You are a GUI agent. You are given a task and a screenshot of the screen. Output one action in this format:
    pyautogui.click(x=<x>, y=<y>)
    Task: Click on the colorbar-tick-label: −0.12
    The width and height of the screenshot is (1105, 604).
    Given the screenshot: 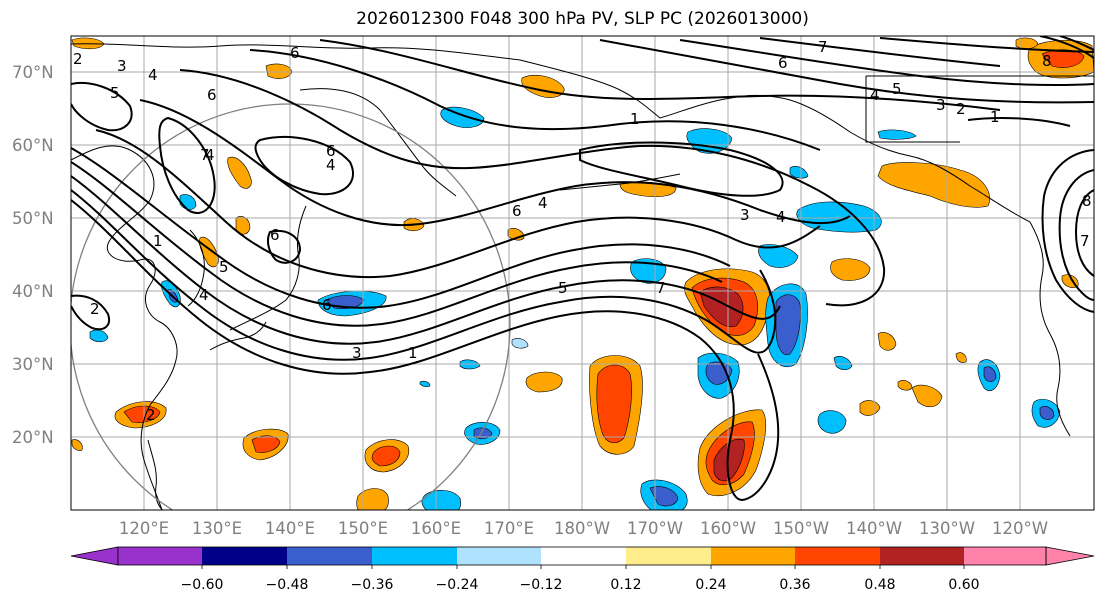 What is the action you would take?
    pyautogui.click(x=541, y=585)
    